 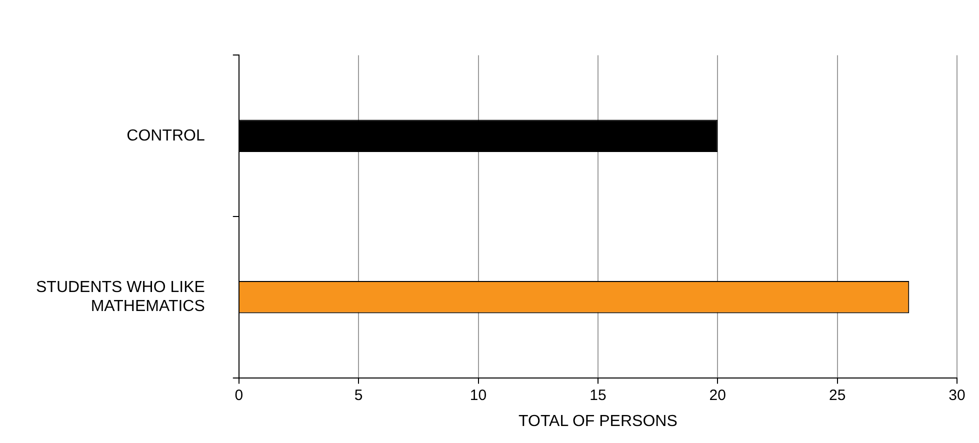 I want to click on y-tick-label: STUDENTS WHO LIKE MATHEMATICS, so click(x=120, y=297).